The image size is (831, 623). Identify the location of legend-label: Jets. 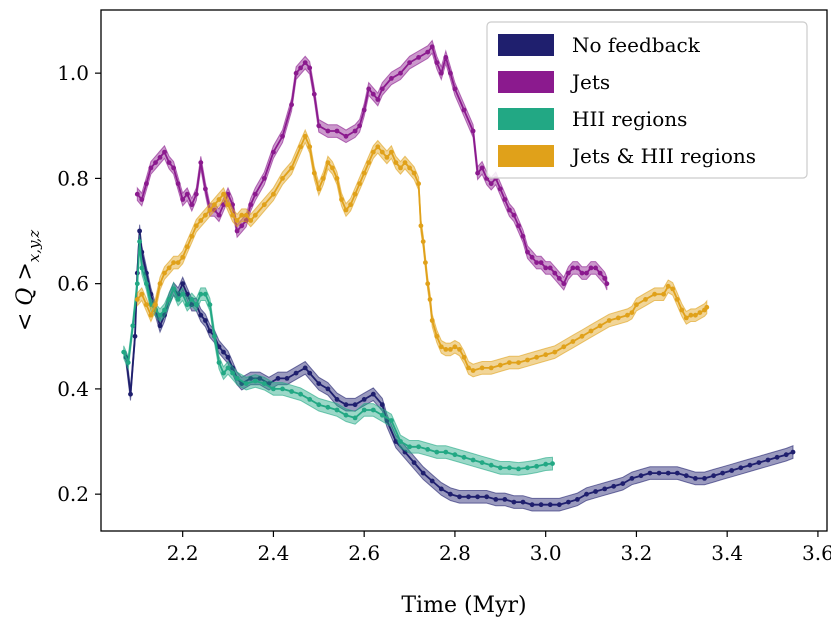
(590, 82).